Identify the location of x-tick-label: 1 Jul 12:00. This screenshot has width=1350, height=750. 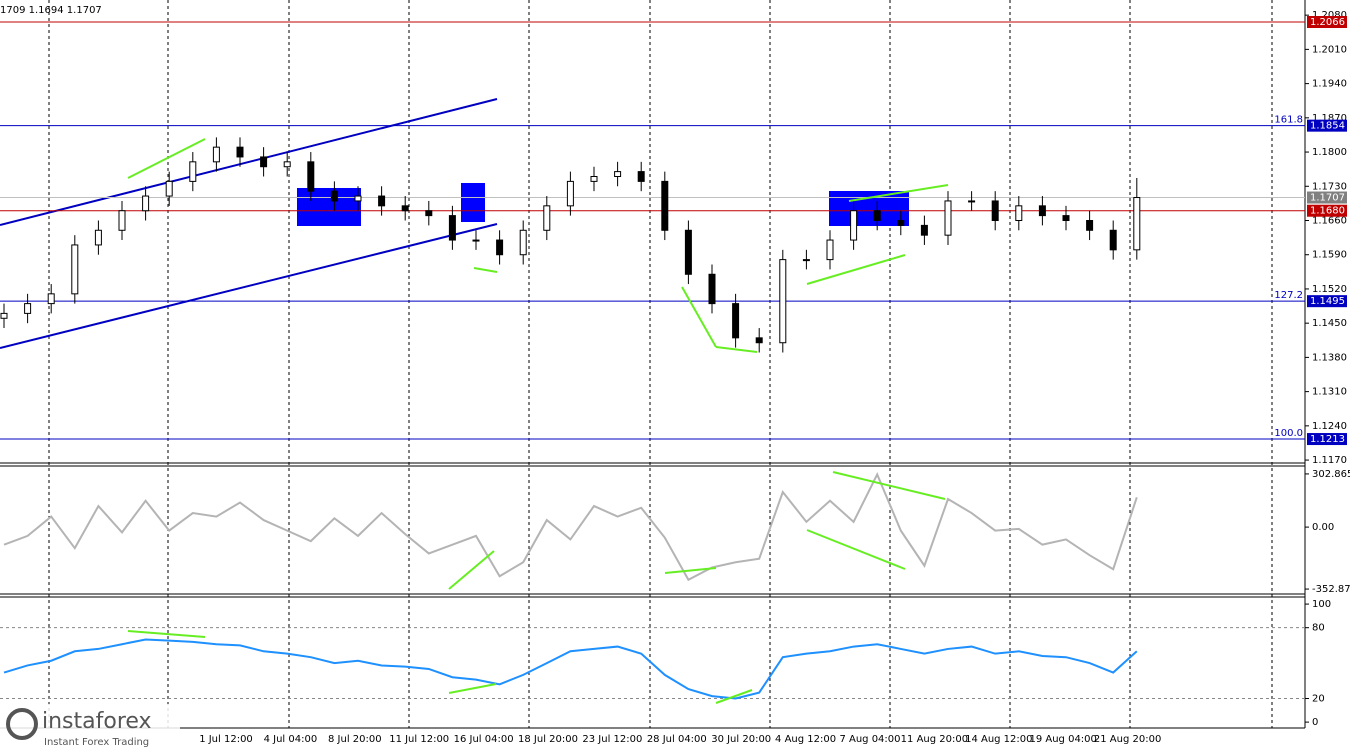
(226, 739).